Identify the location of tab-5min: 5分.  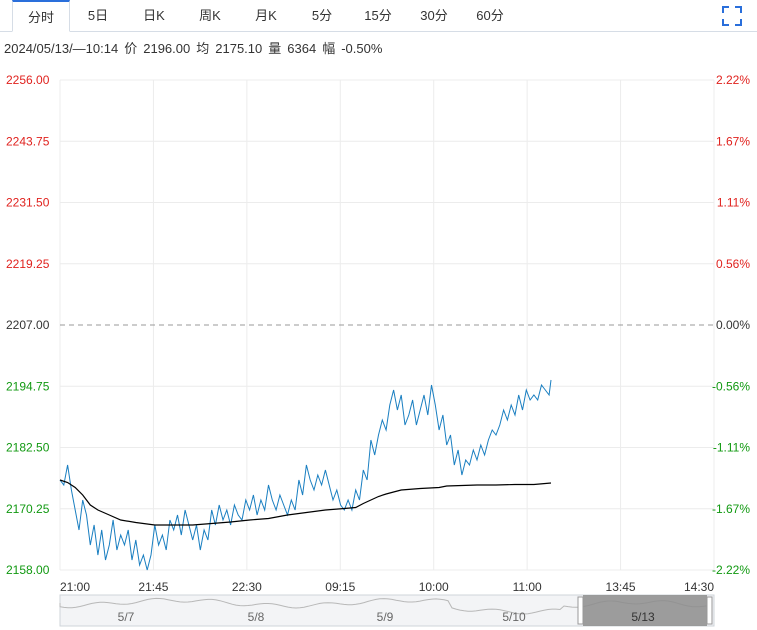
(322, 15).